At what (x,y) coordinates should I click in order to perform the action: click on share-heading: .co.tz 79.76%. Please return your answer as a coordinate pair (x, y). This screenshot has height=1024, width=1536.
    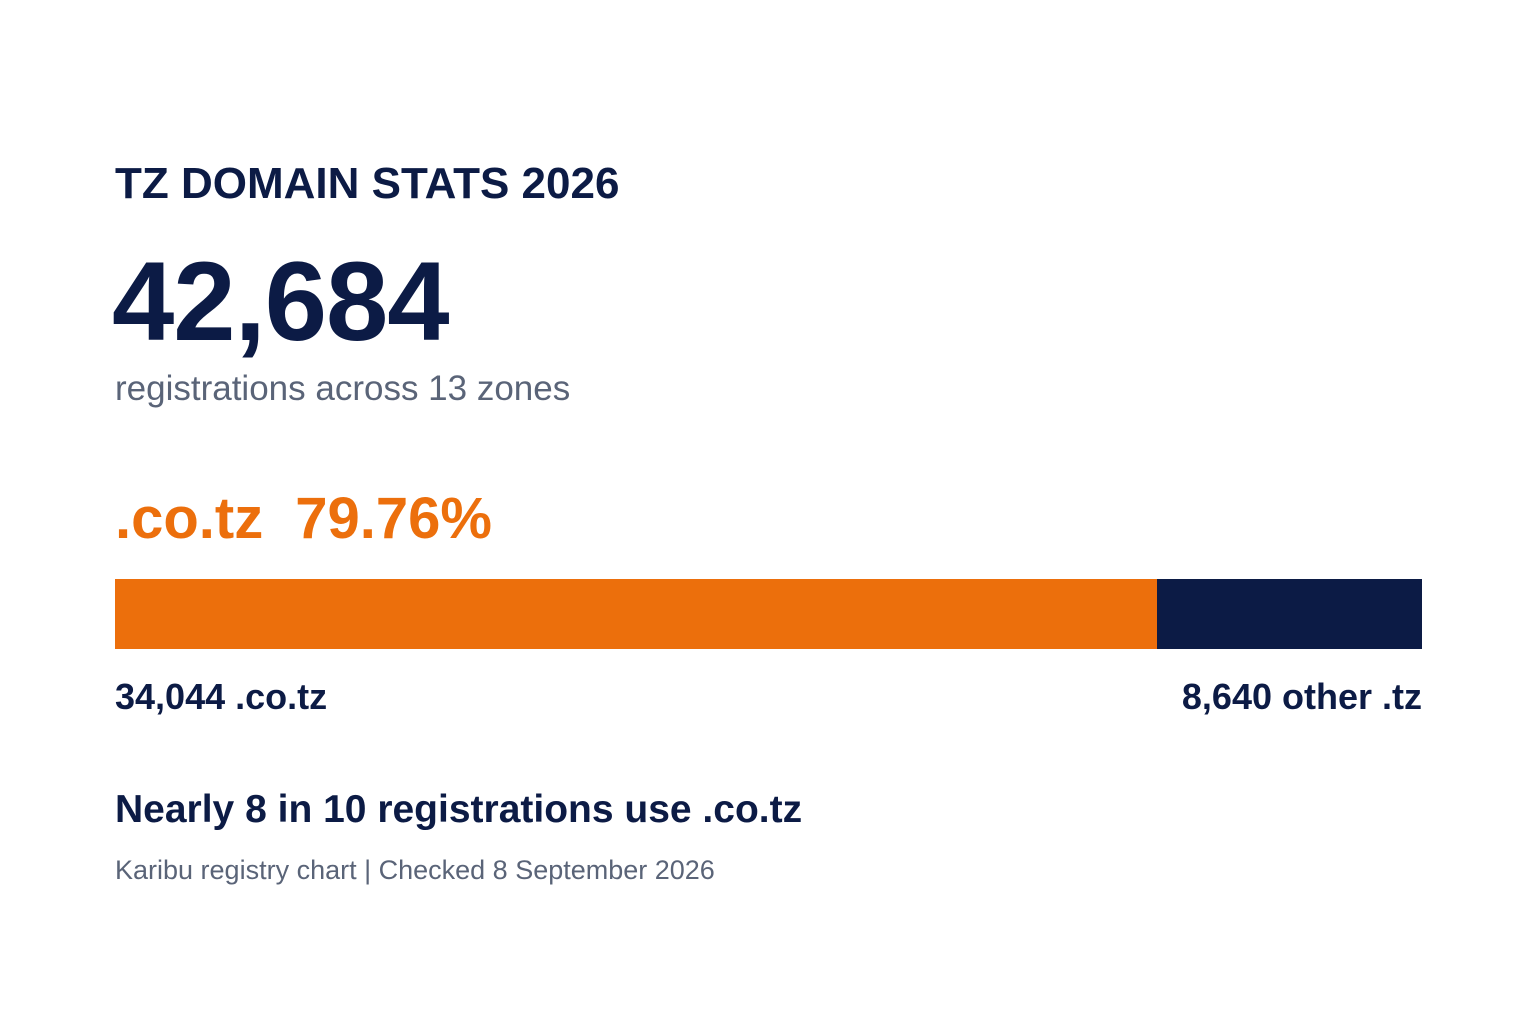
    Looking at the image, I should click on (303, 519).